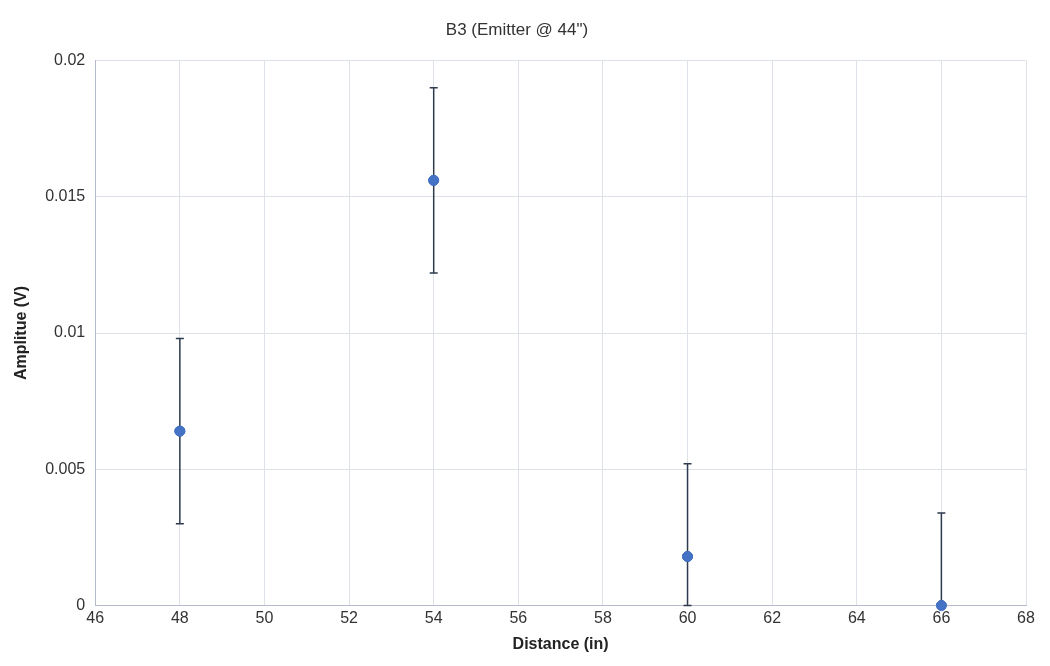 The image size is (1050, 666). I want to click on chart-title: B3 (Emitter @ 44"), so click(517, 29).